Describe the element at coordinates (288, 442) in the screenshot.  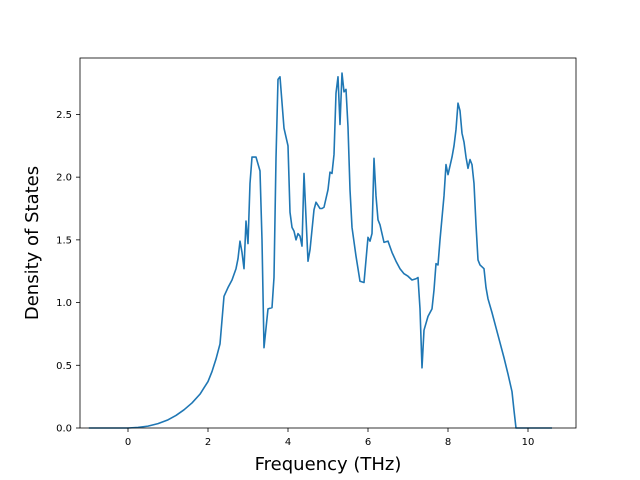
I see `x-tick-label: 4` at that location.